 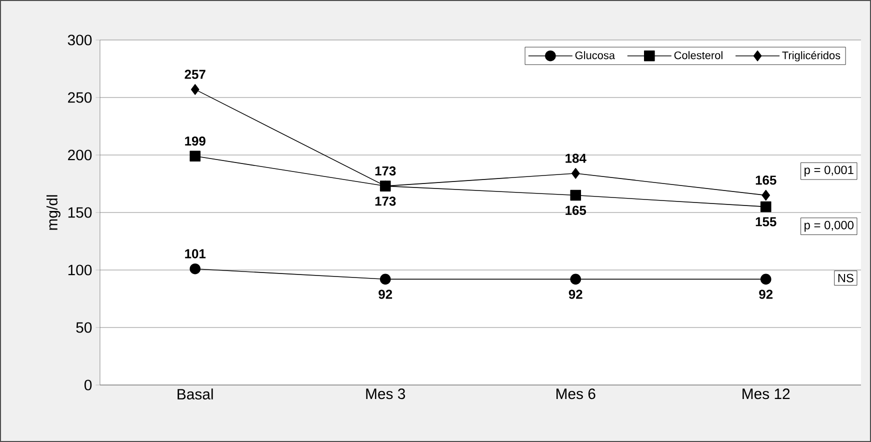 What do you see at coordinates (576, 394) in the screenshot?
I see `x-tick-label: Mes 6` at bounding box center [576, 394].